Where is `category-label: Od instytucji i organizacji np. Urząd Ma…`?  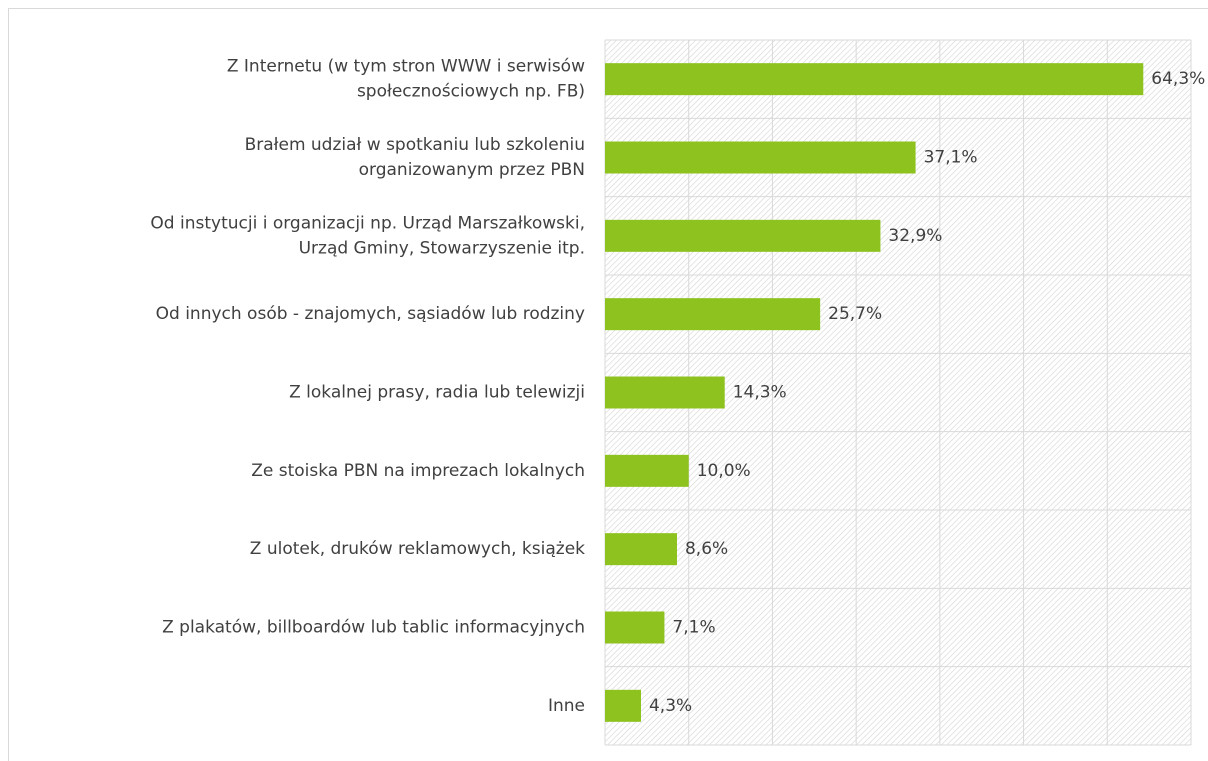 category-label: Od instytucji i organizacji np. Urząd Ma… is located at coordinates (367, 235).